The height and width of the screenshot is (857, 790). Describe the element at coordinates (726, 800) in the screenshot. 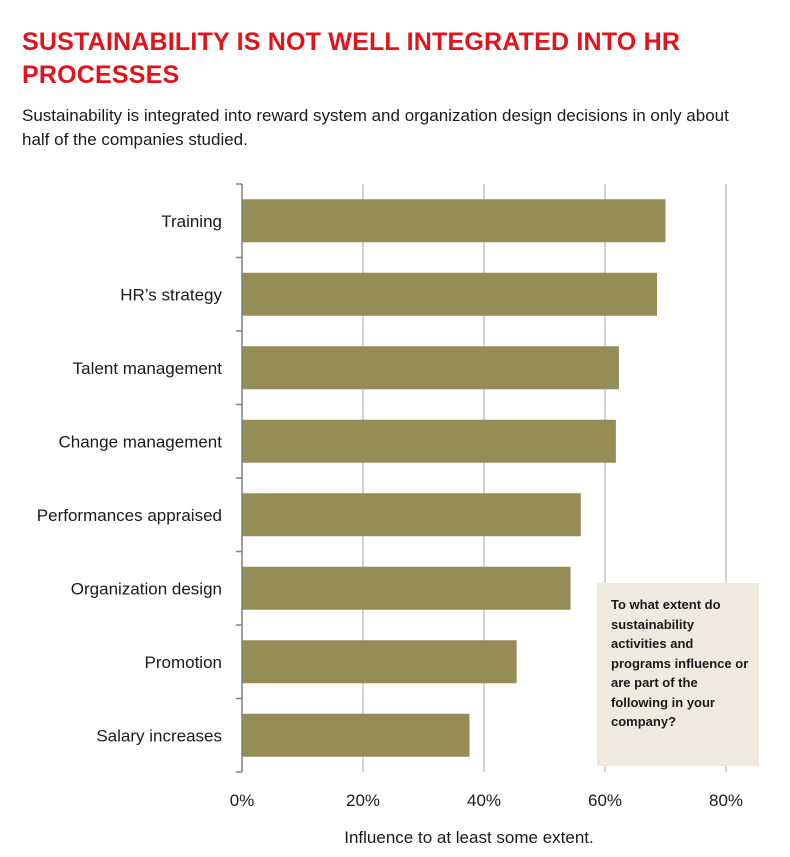

I see `x-tick-label: 80%` at that location.